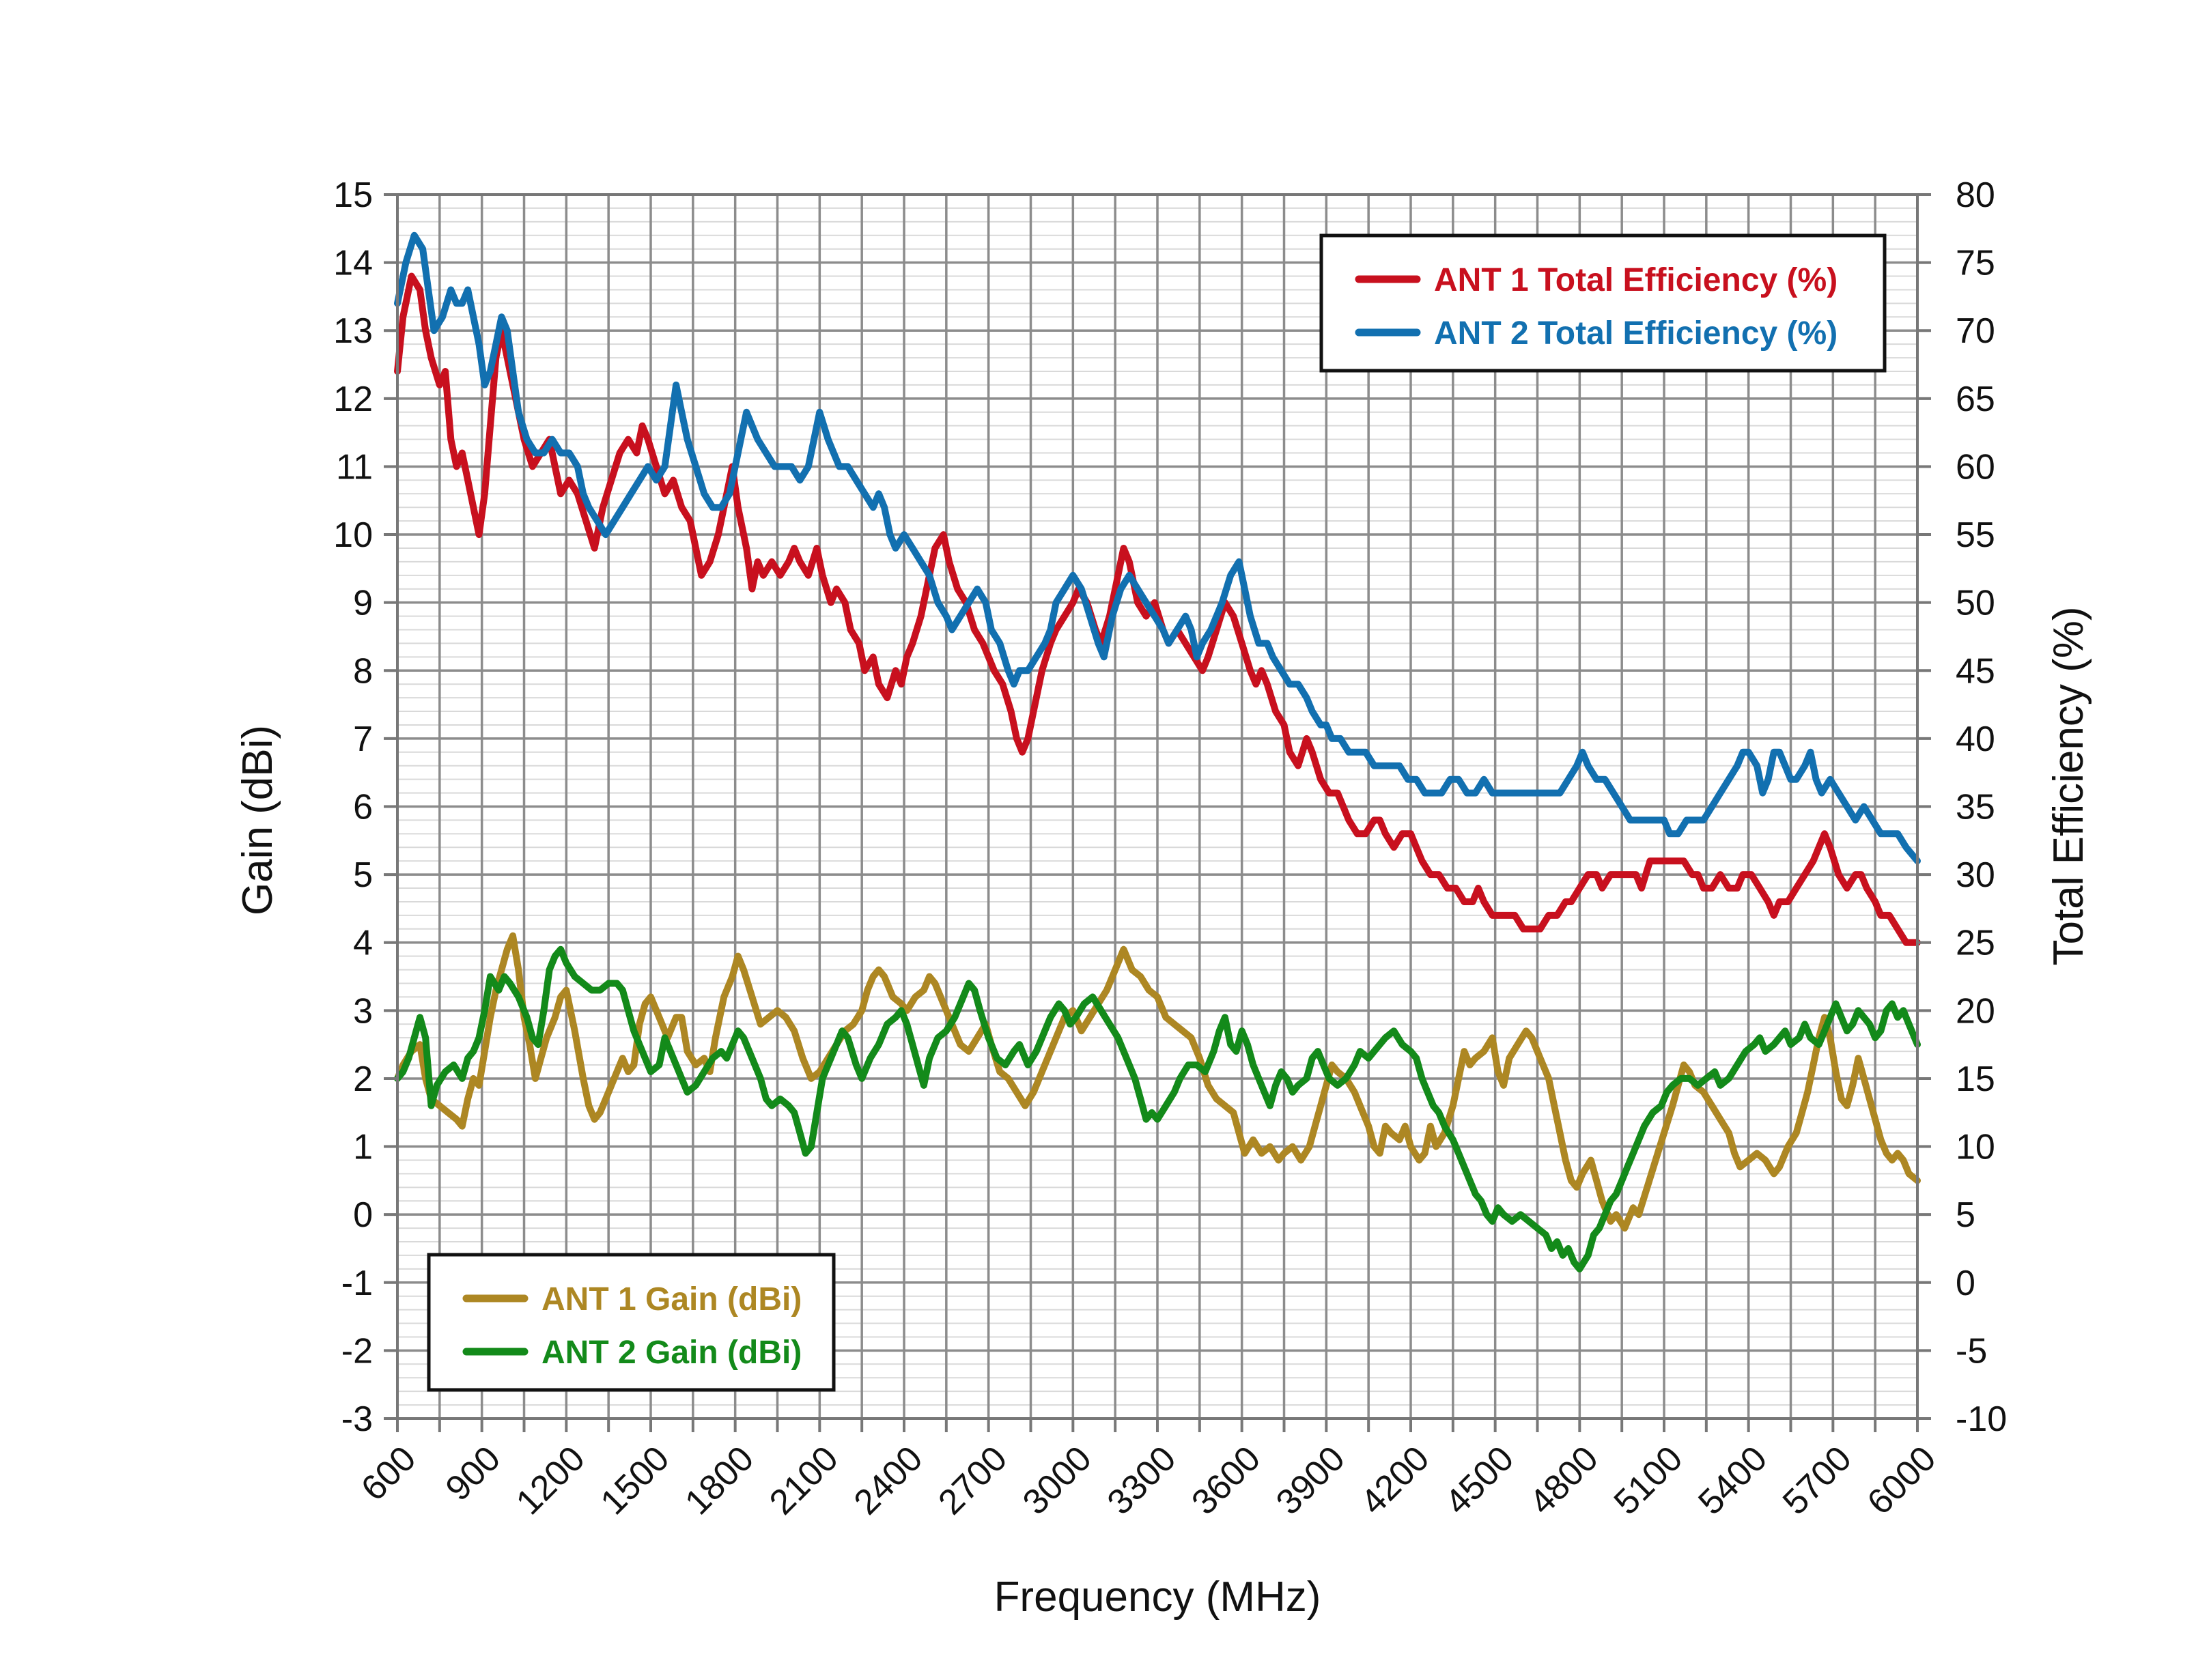 This screenshot has height=1680, width=2196. Describe the element at coordinates (1972, 1351) in the screenshot. I see `right-tick-label: -5` at that location.